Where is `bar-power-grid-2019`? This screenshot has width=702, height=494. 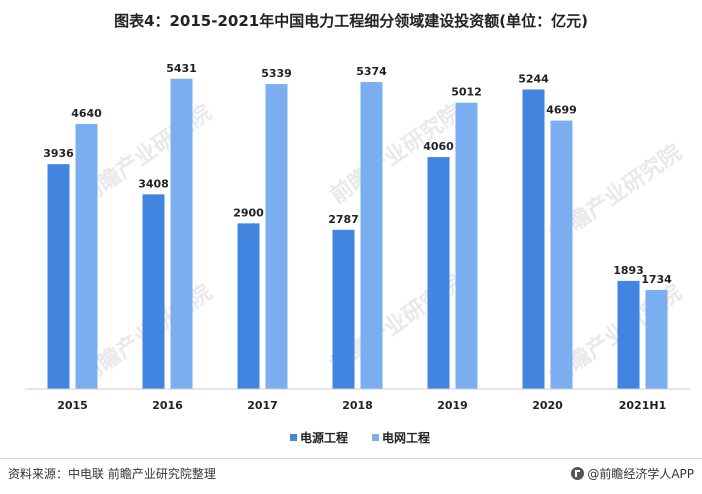
bar-power-grid-2019 is located at coordinates (466, 245).